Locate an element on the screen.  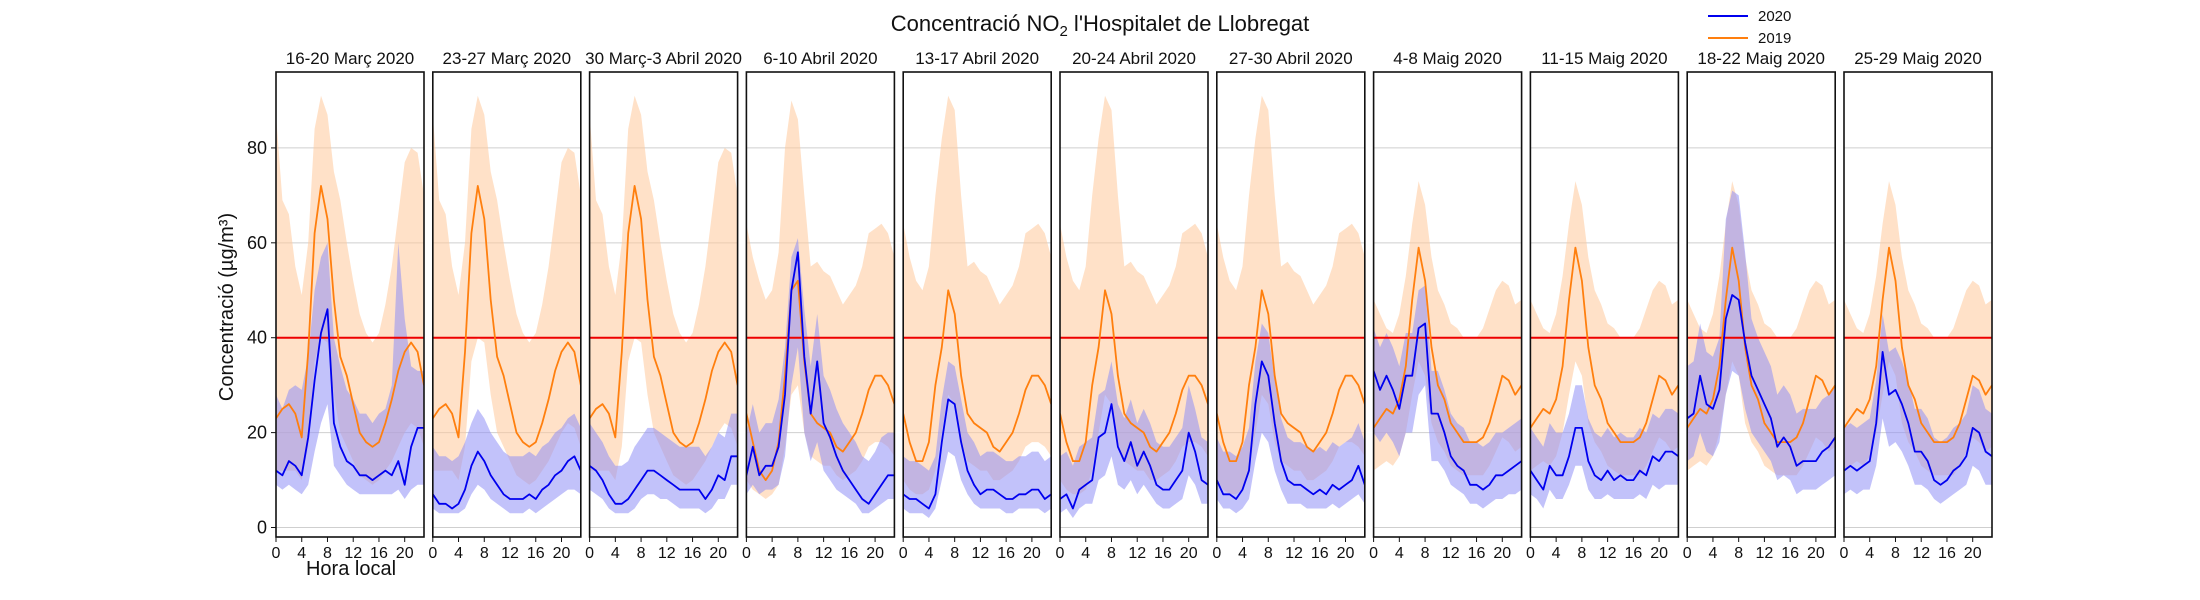
x-axis-label: Hora local is located at coordinates (351, 569).